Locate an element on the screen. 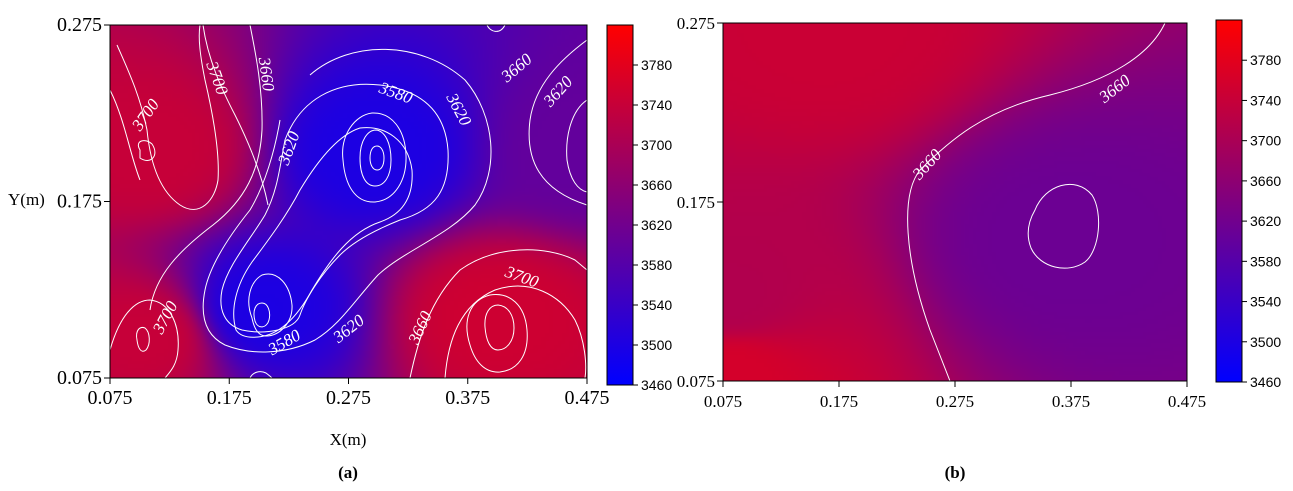 Image resolution: width=1293 pixels, height=491 pixels. contour-label: 3660 is located at coordinates (267, 74).